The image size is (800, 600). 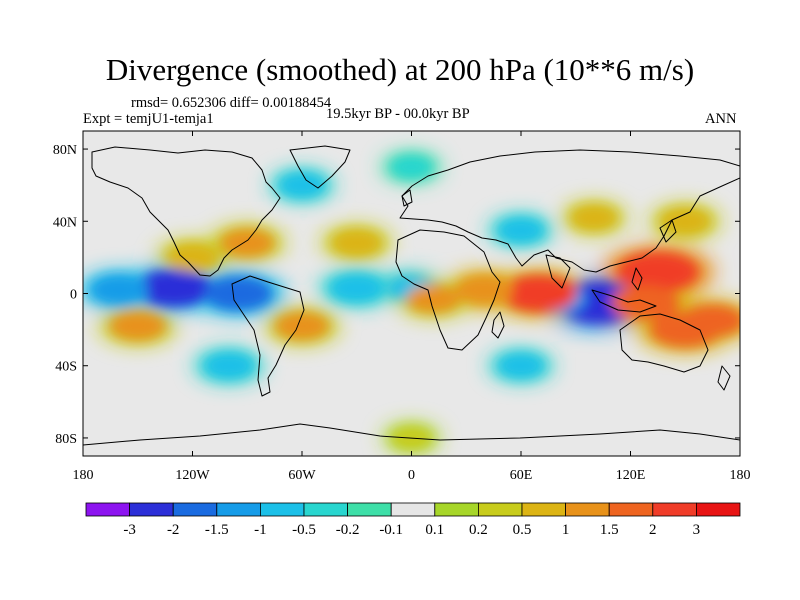 I want to click on coast-africa, so click(x=448, y=290).